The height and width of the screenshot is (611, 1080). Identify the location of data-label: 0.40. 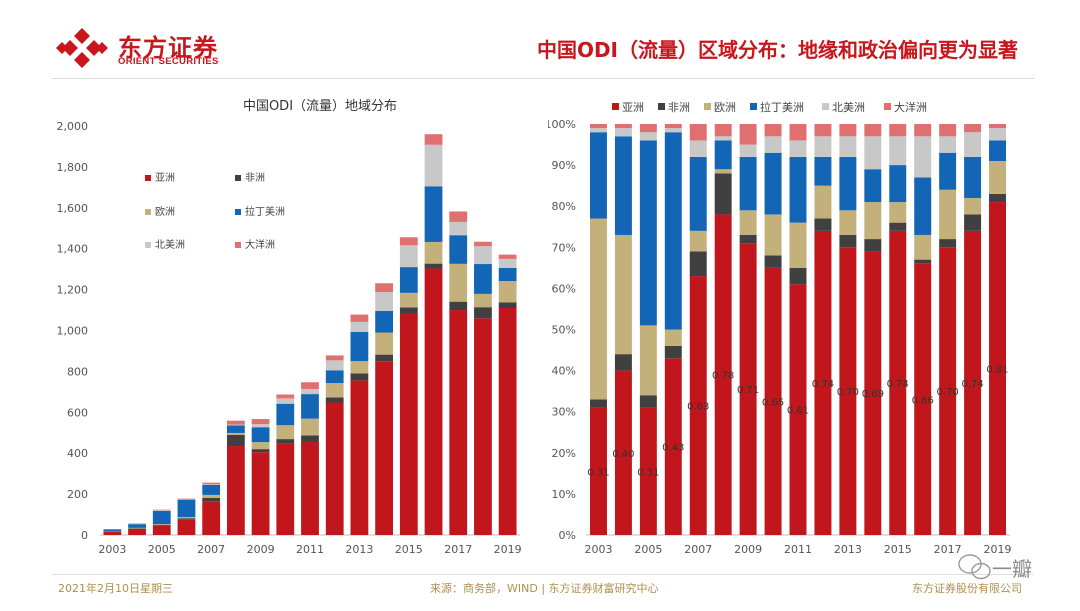
(623, 454).